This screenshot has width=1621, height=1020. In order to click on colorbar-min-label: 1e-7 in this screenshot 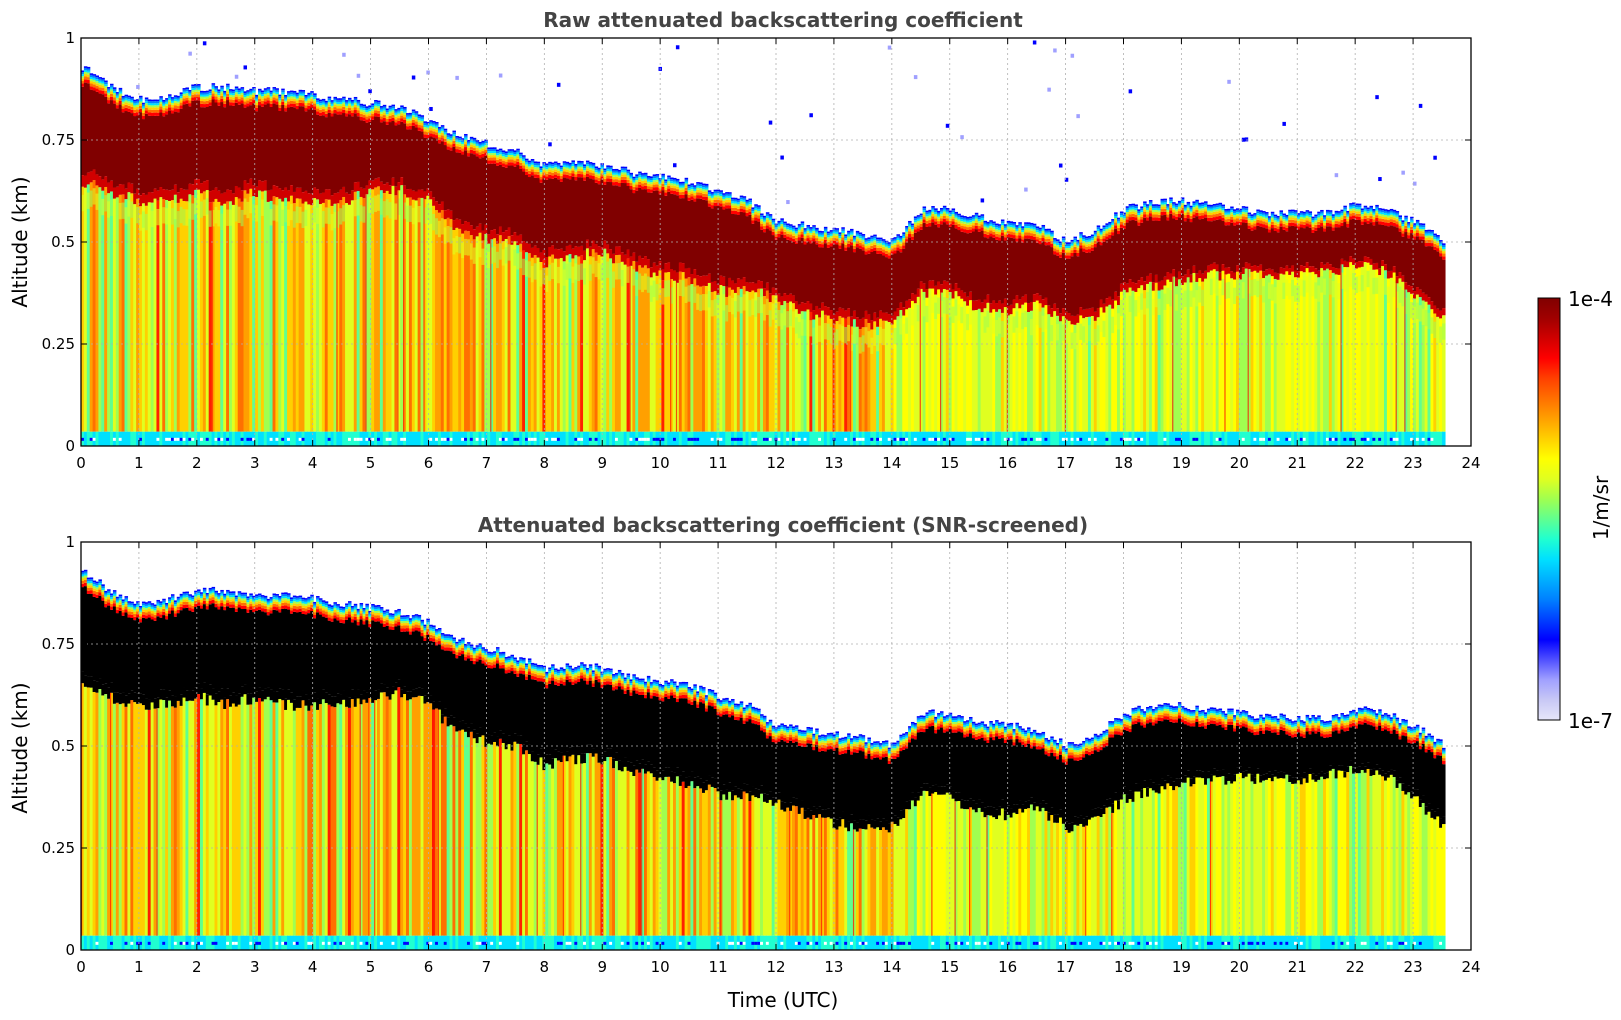, I will do `click(1590, 721)`.